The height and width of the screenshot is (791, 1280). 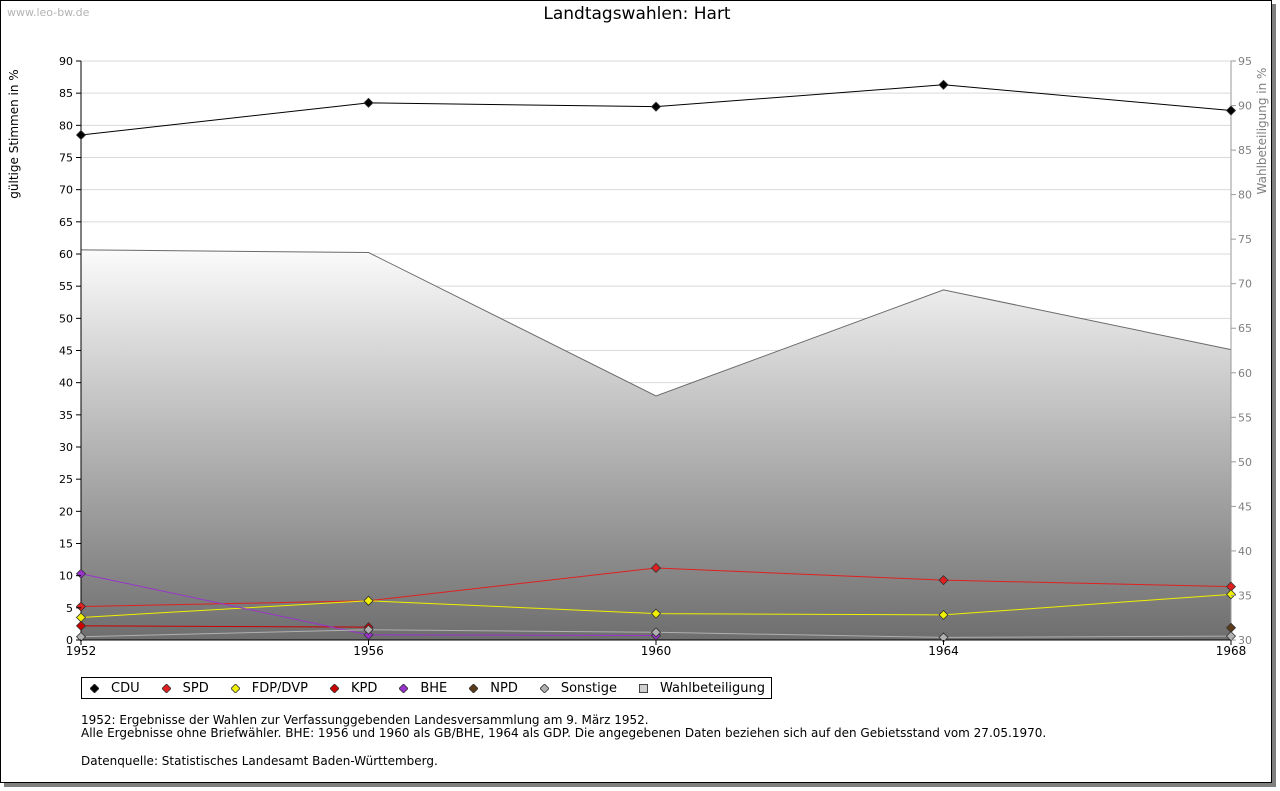 I want to click on y2-tick-label: 85, so click(x=1245, y=150).